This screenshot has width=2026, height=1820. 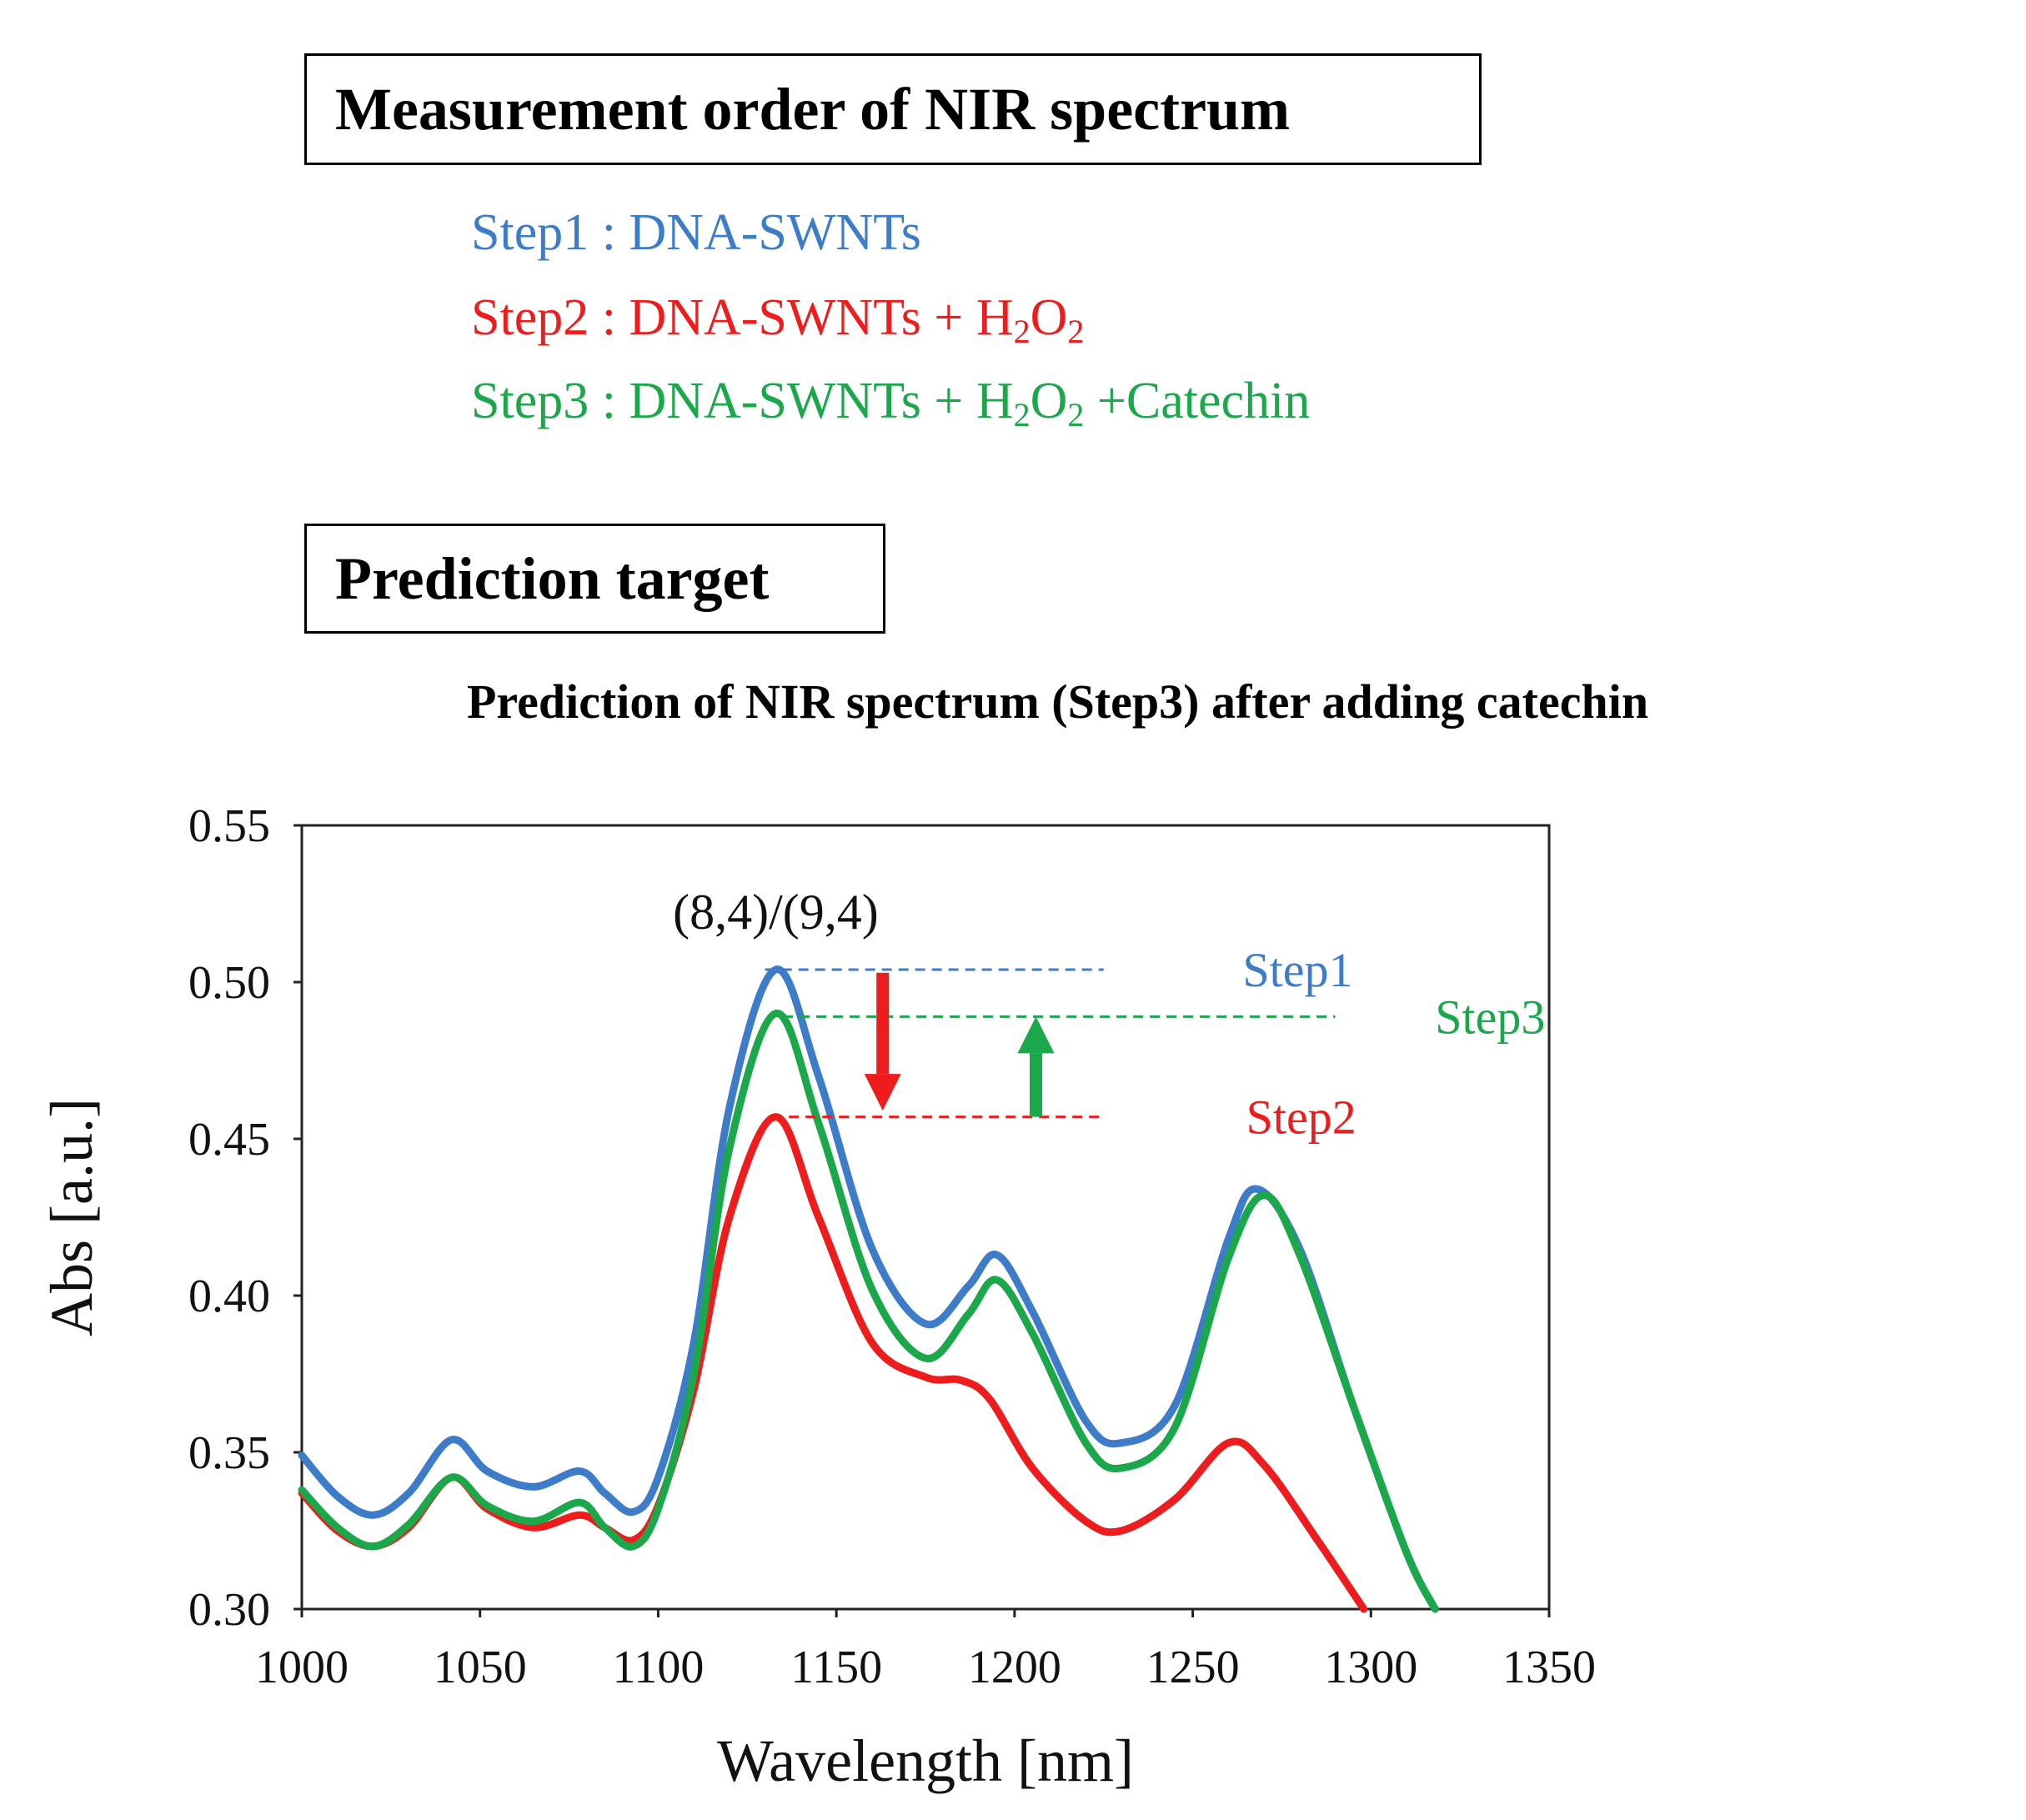 I want to click on peak-annotation: (8,4)/(9,4), so click(x=776, y=912).